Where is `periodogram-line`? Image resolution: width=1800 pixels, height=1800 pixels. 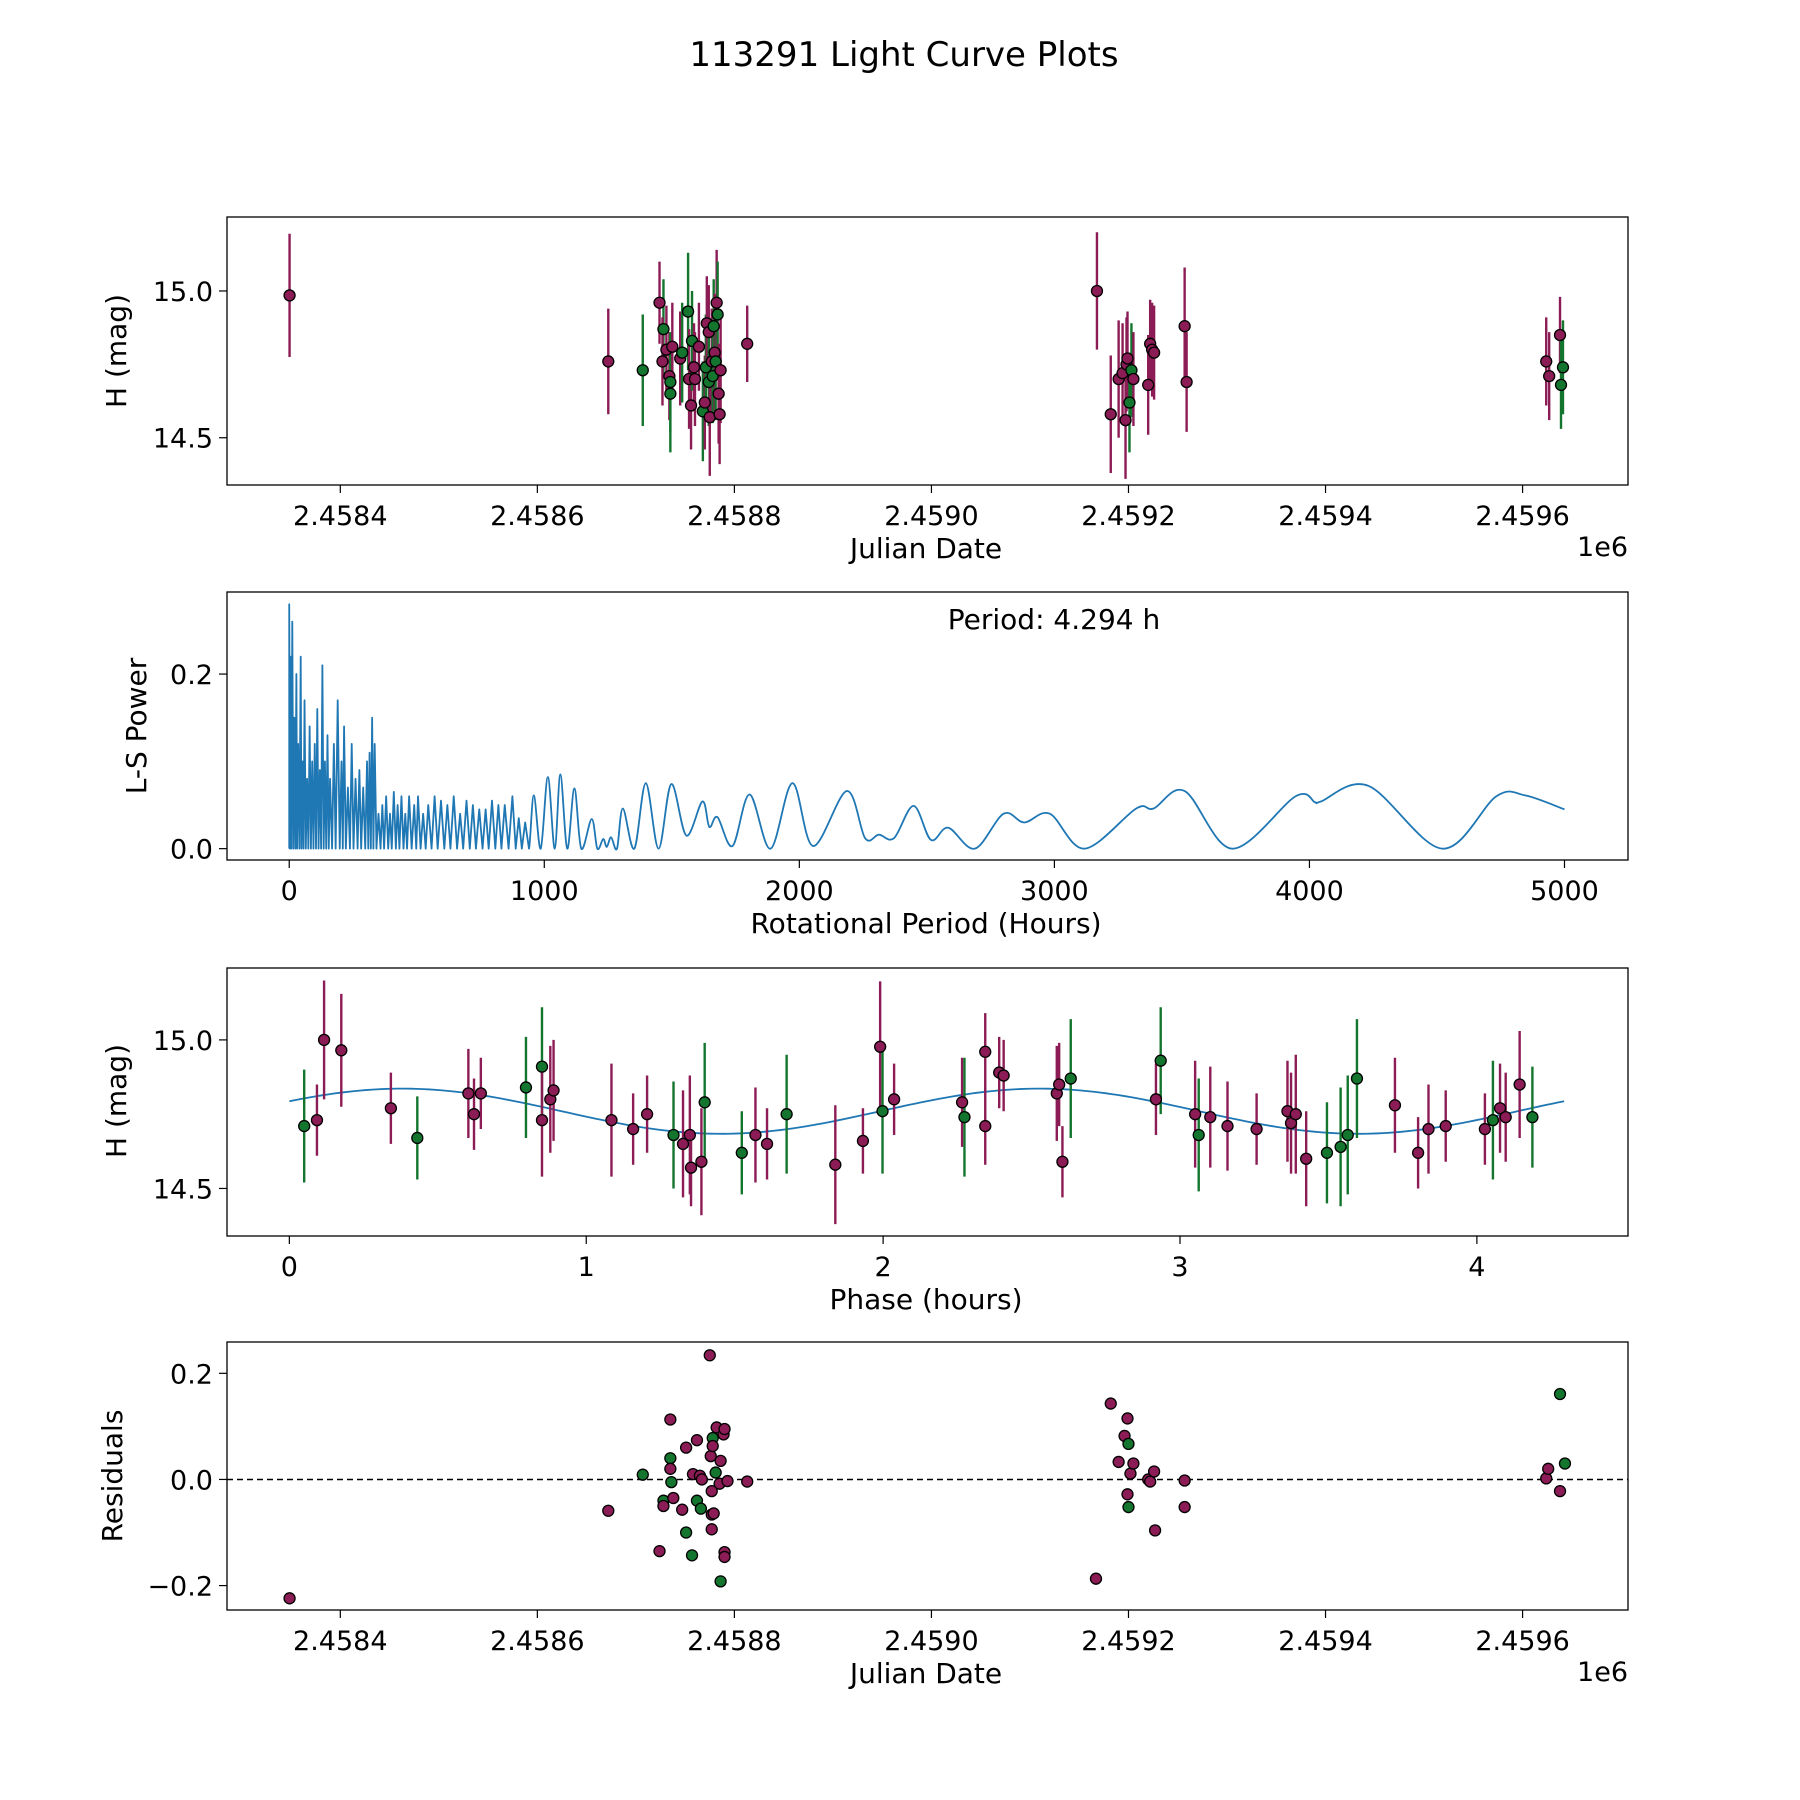 periodogram-line is located at coordinates (926, 727).